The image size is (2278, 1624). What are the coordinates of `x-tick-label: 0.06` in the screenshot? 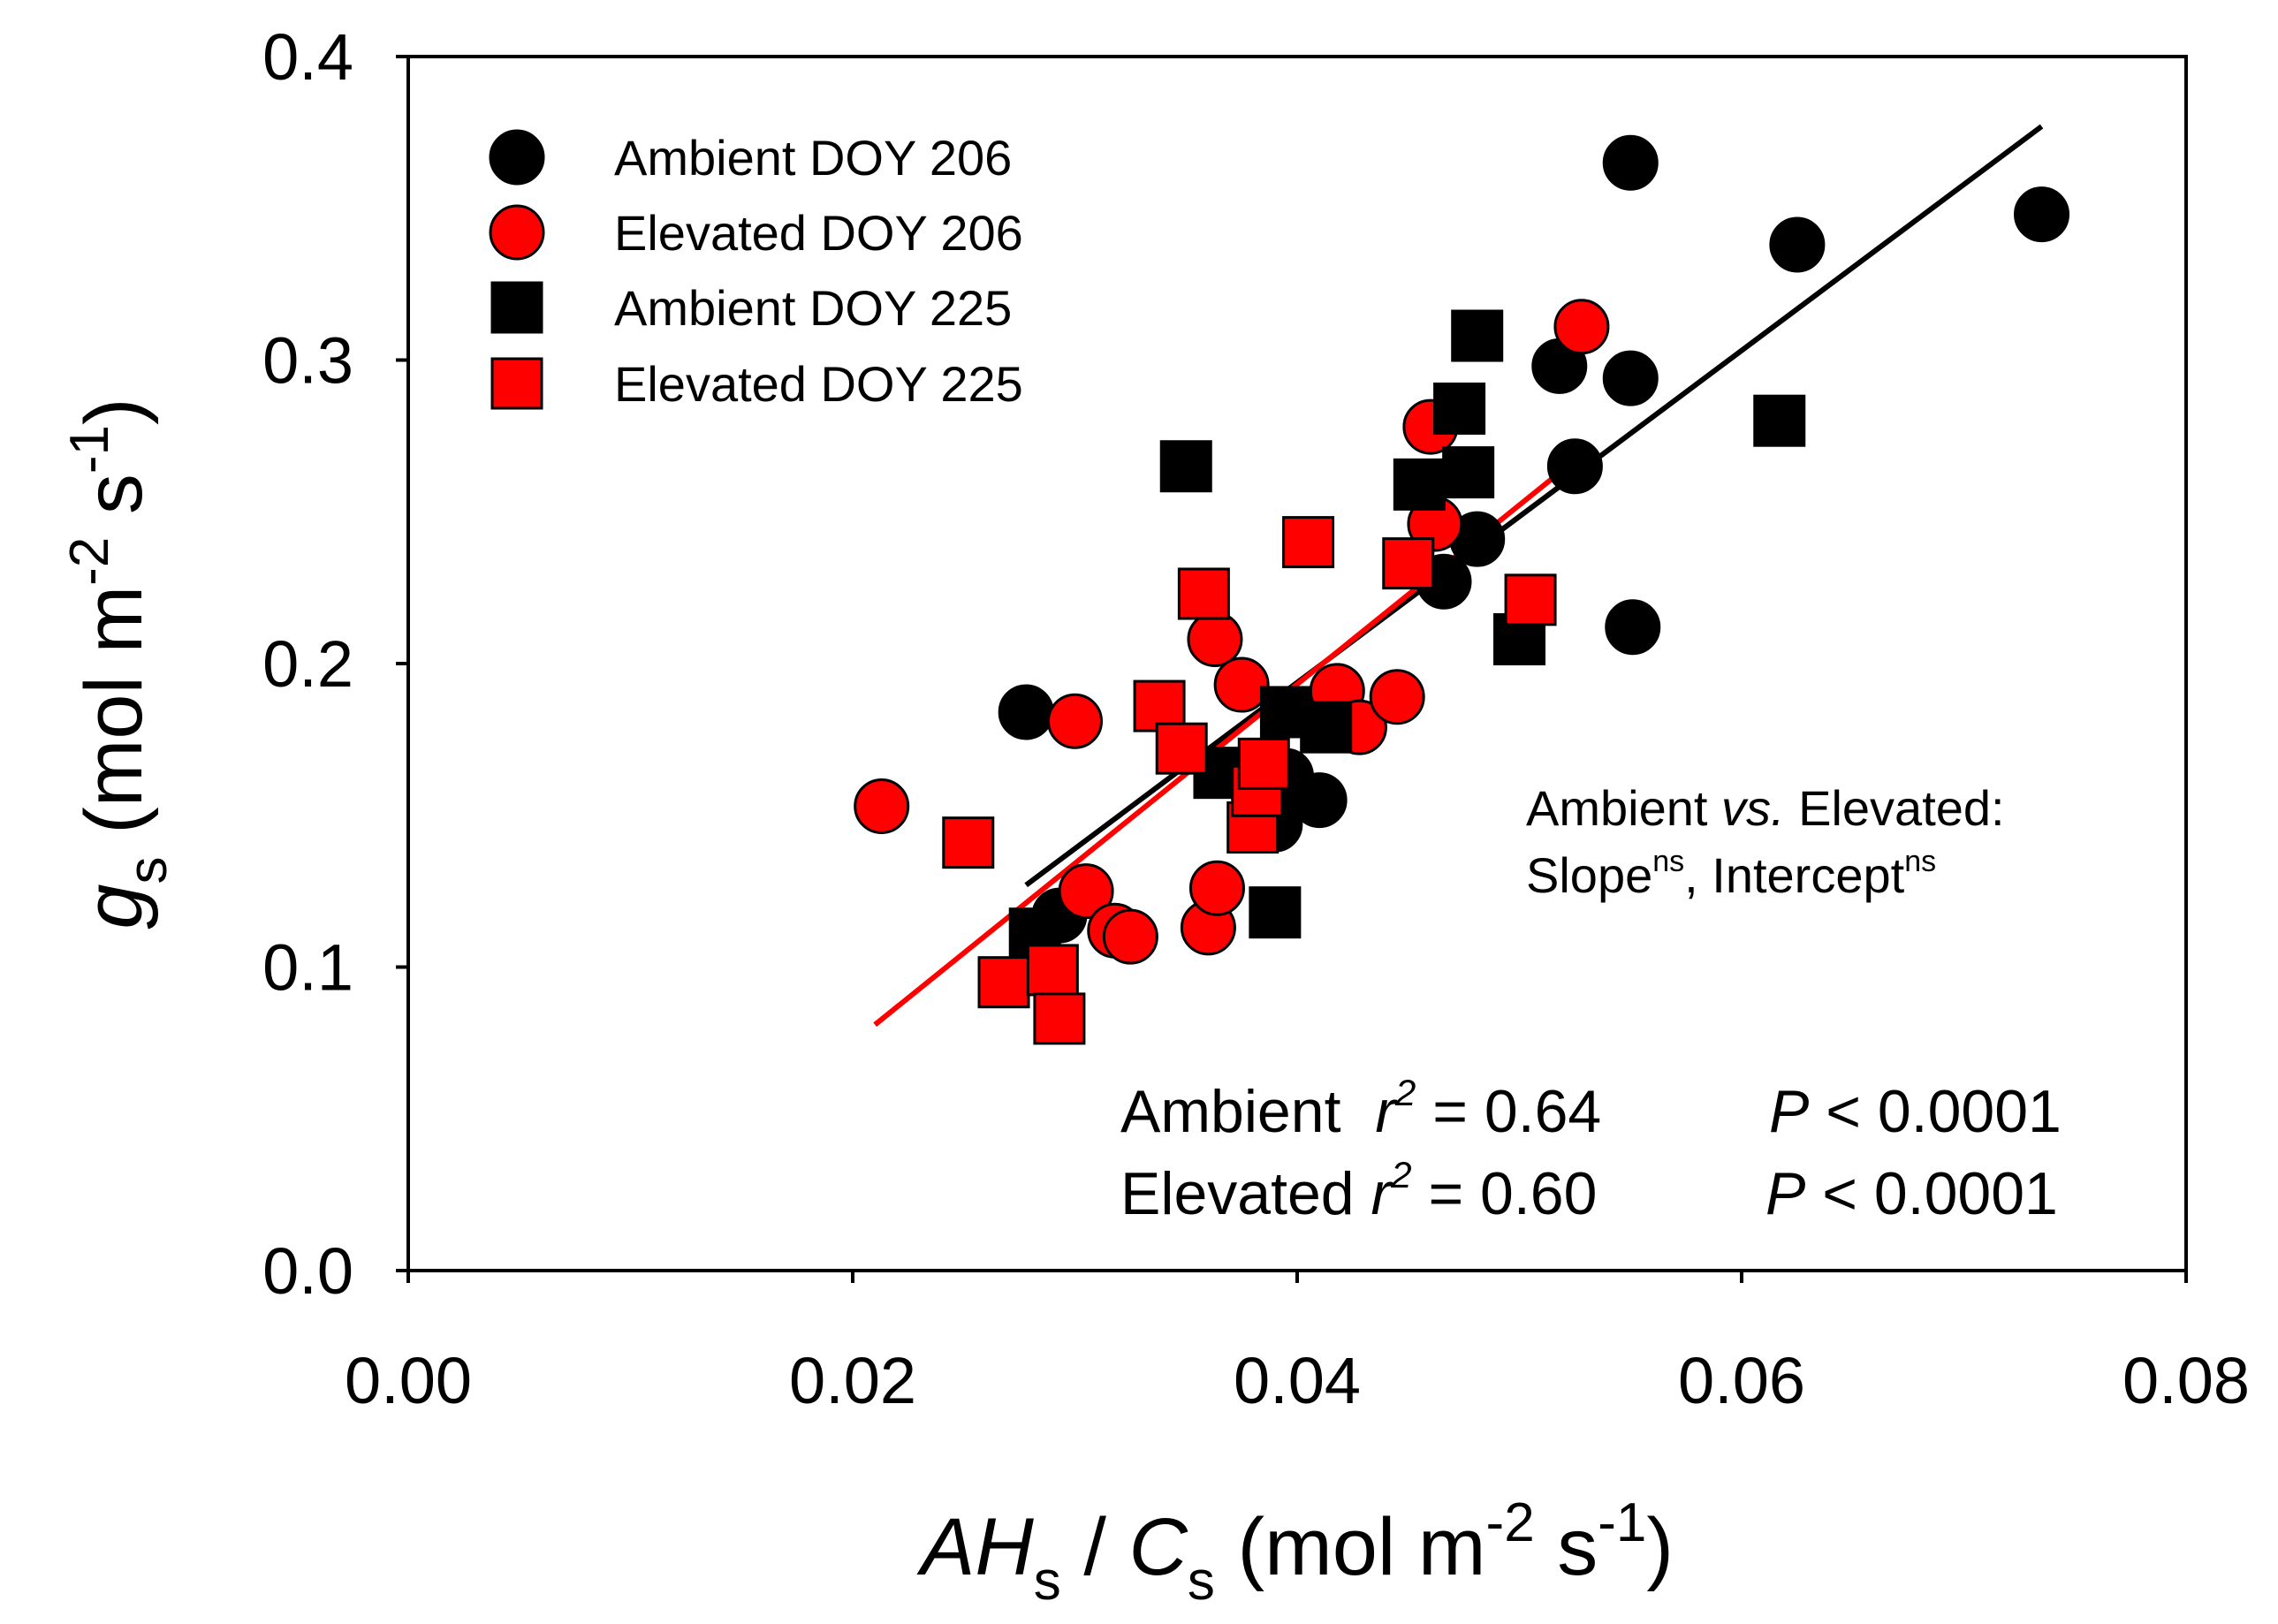 It's located at (1741, 1380).